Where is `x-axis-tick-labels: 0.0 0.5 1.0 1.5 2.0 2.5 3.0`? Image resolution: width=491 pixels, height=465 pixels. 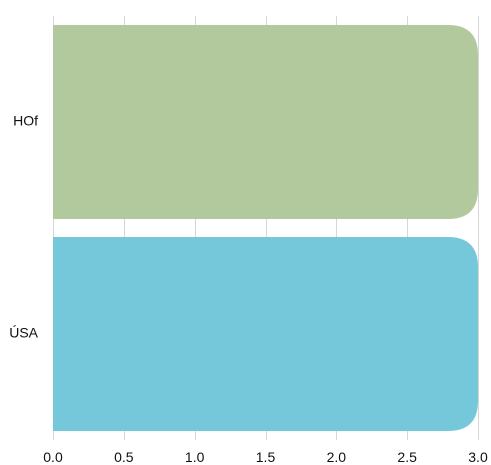 x-axis-tick-labels: 0.0 0.5 1.0 1.5 2.0 2.5 3.0 is located at coordinates (265, 457).